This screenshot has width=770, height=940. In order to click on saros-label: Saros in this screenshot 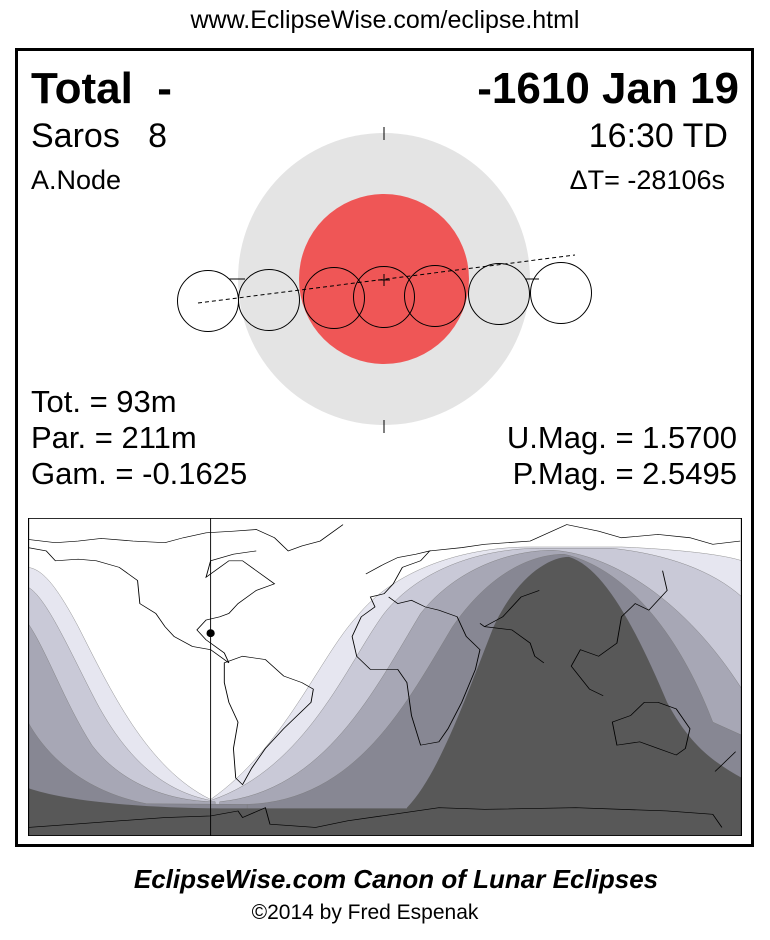, I will do `click(75, 136)`.